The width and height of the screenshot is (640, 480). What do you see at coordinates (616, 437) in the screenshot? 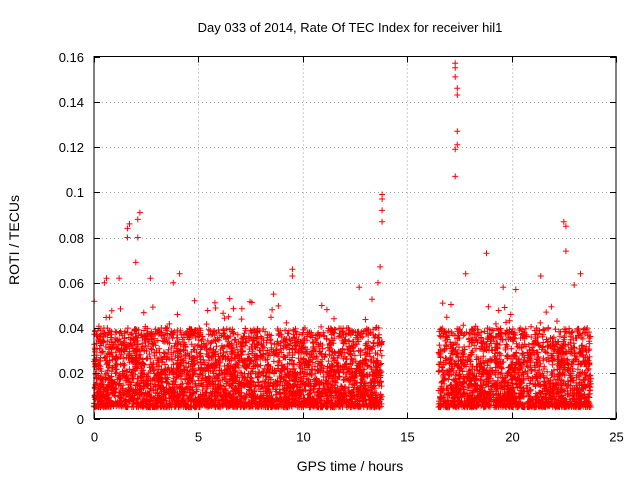
I see `x-tick-label: 25` at bounding box center [616, 437].